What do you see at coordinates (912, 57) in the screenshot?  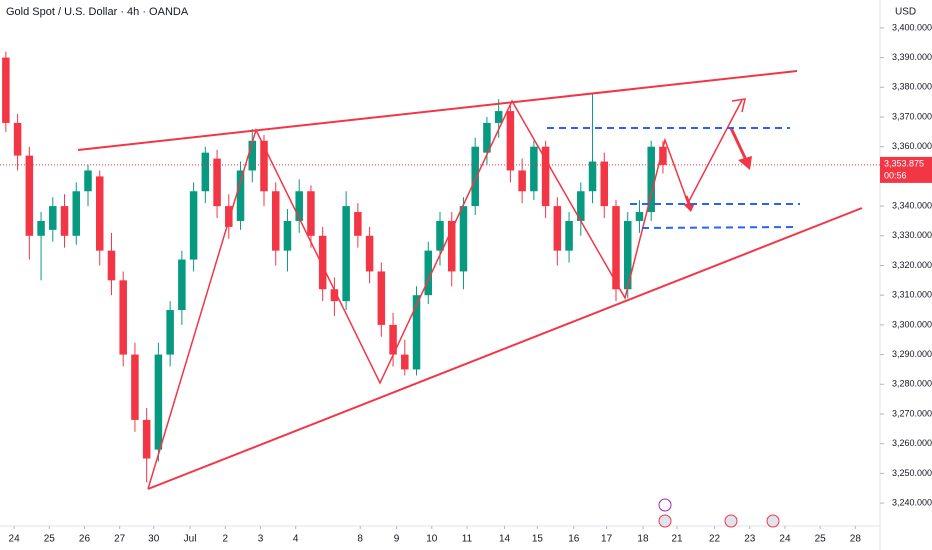 I see `price-tick-label: 3,390.000` at bounding box center [912, 57].